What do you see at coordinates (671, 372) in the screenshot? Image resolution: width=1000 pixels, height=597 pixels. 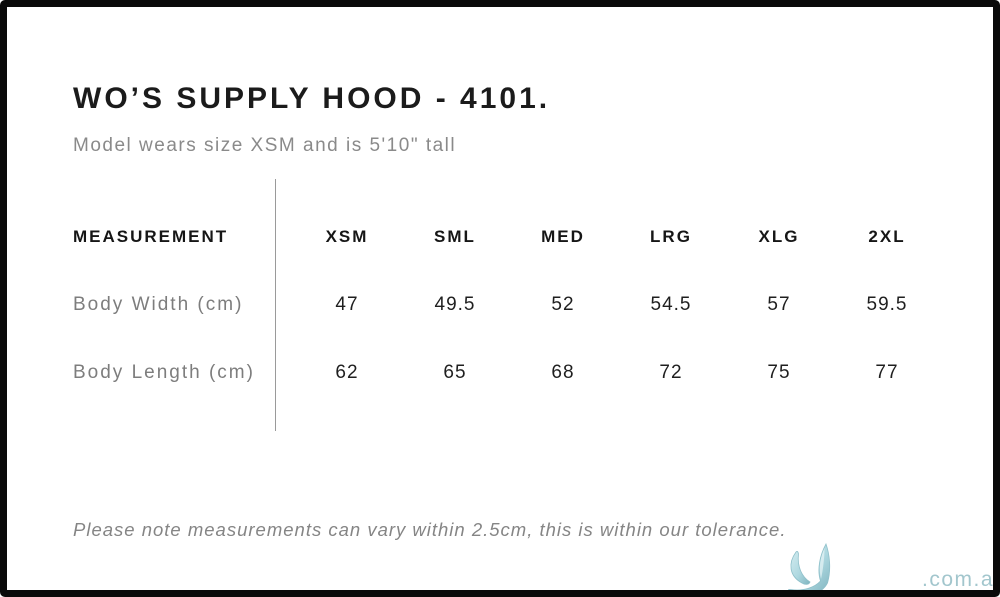 I see `body-length-lrg: 72` at bounding box center [671, 372].